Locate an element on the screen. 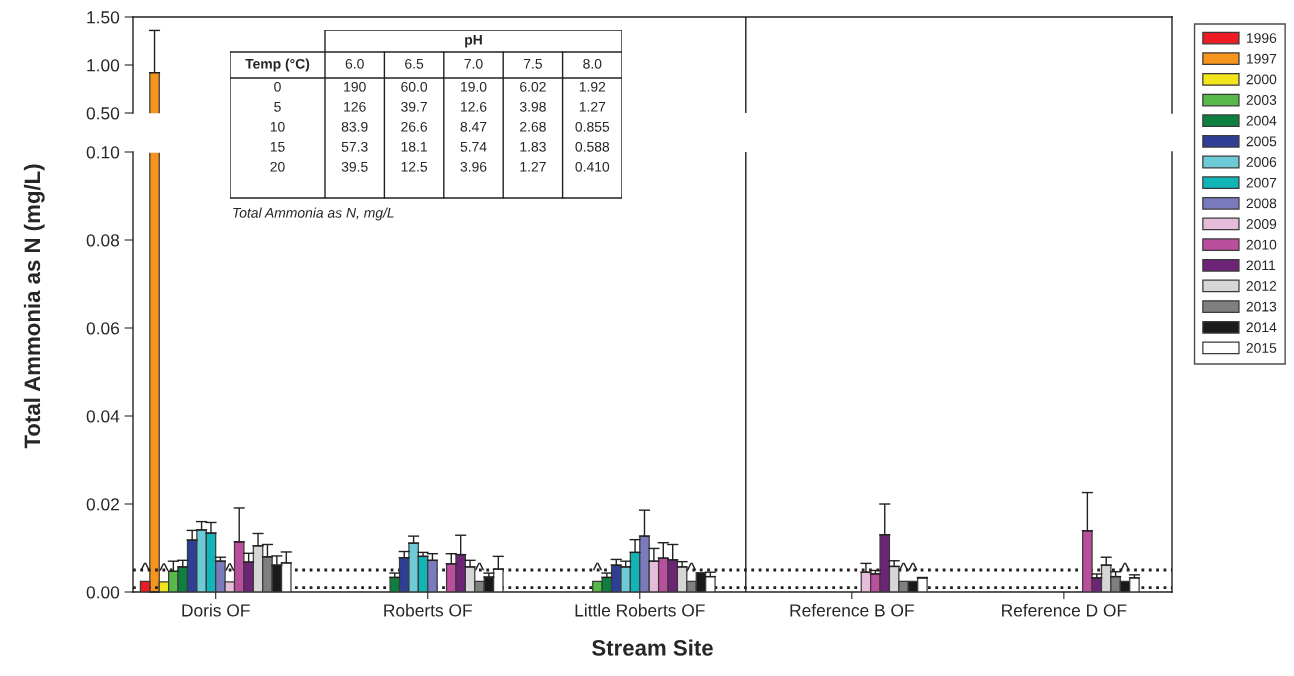  annotation: 3.96 is located at coordinates (473, 166).